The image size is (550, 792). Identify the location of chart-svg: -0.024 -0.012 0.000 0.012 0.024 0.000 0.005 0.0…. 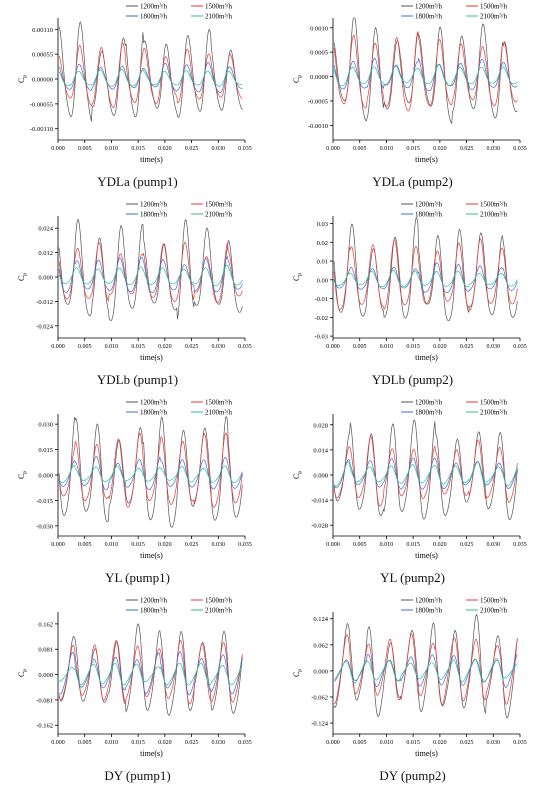
(134, 282).